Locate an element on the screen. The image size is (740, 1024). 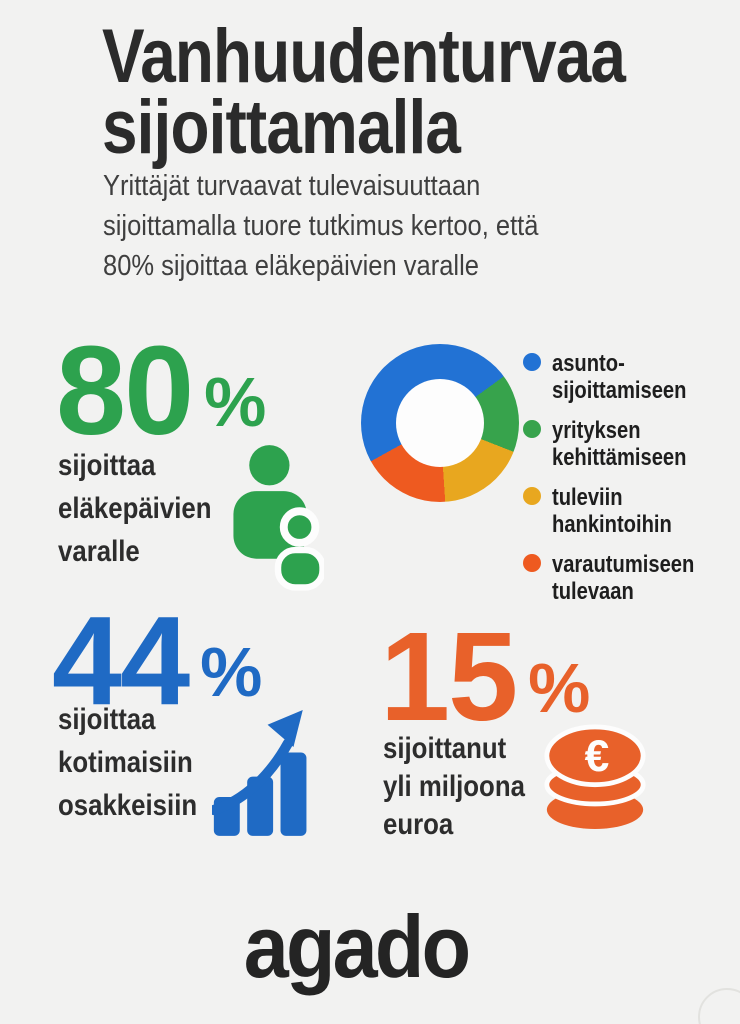
stat-pension-number: 80 is located at coordinates (125, 390).